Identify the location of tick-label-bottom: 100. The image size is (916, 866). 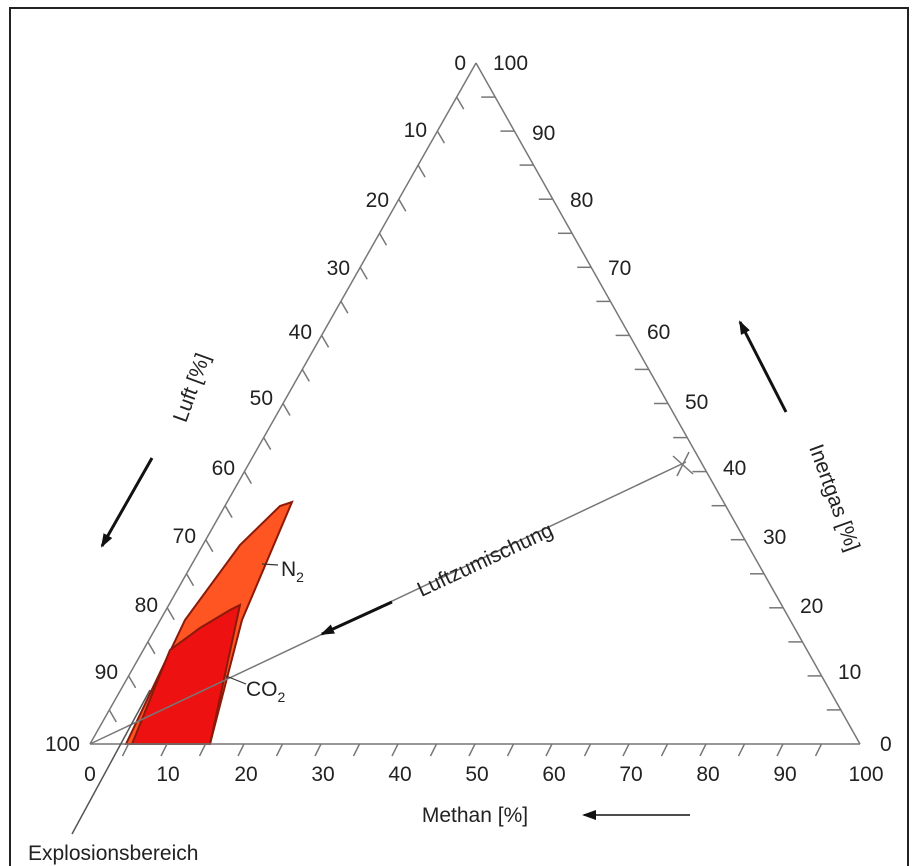
(865, 774).